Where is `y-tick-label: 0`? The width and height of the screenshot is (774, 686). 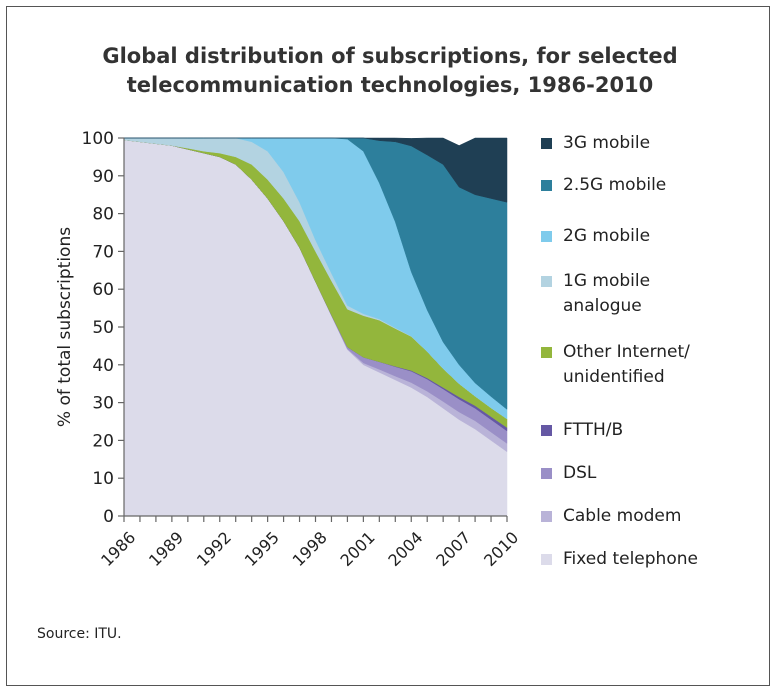
y-tick-label: 0 is located at coordinates (108, 517).